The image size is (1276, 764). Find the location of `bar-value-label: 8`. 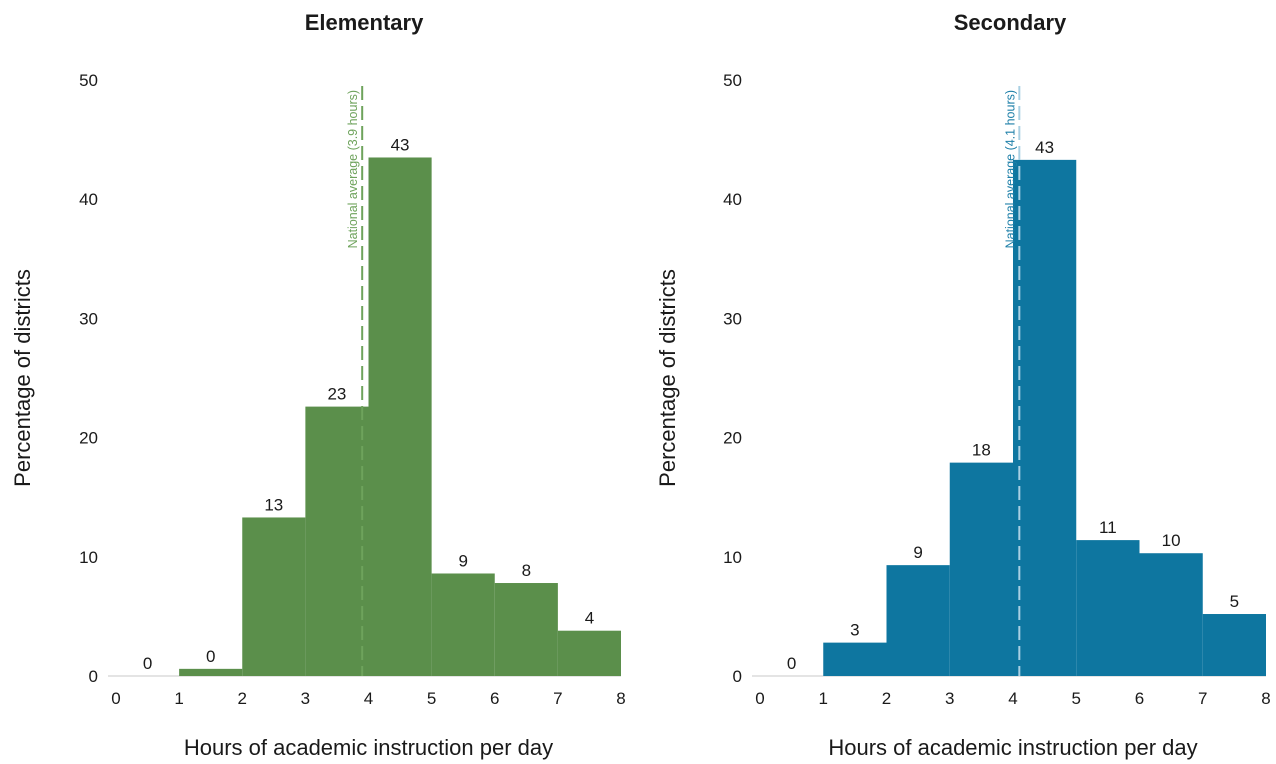

bar-value-label: 8 is located at coordinates (526, 570).